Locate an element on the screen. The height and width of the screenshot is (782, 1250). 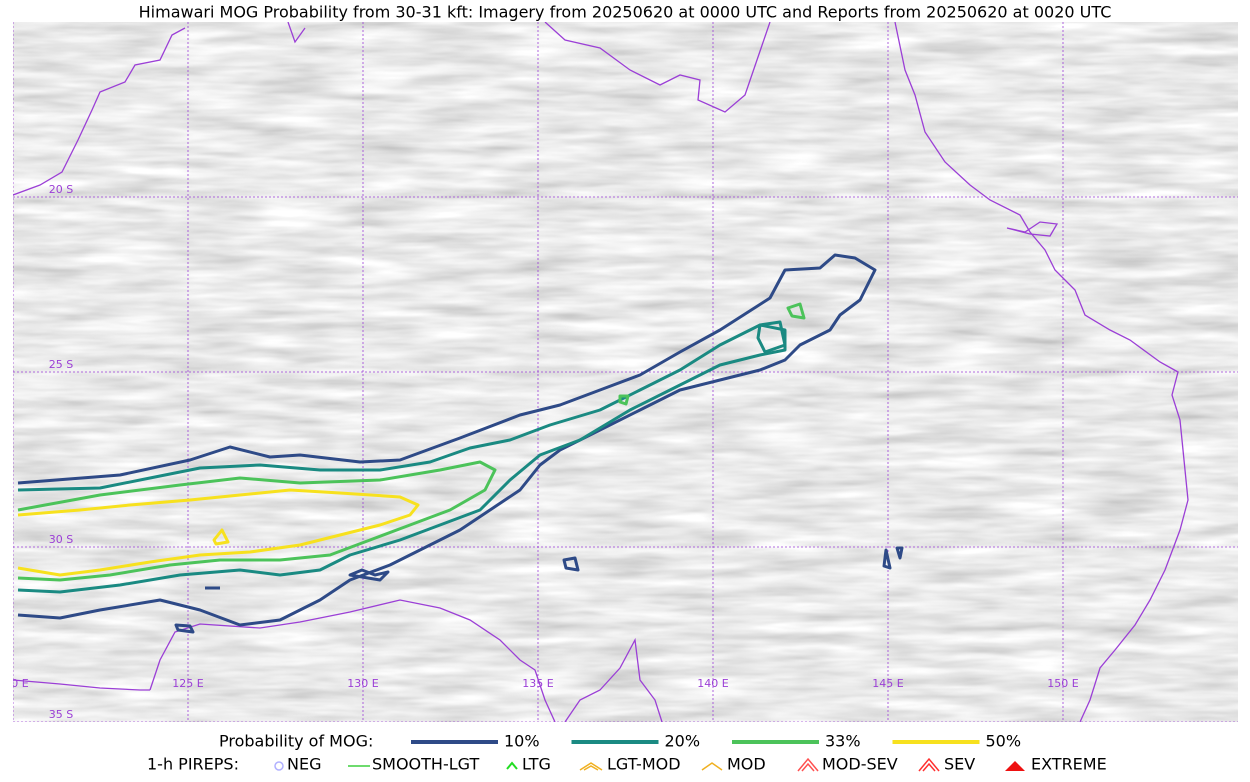
lon-label: 150 E is located at coordinates (1062, 683).